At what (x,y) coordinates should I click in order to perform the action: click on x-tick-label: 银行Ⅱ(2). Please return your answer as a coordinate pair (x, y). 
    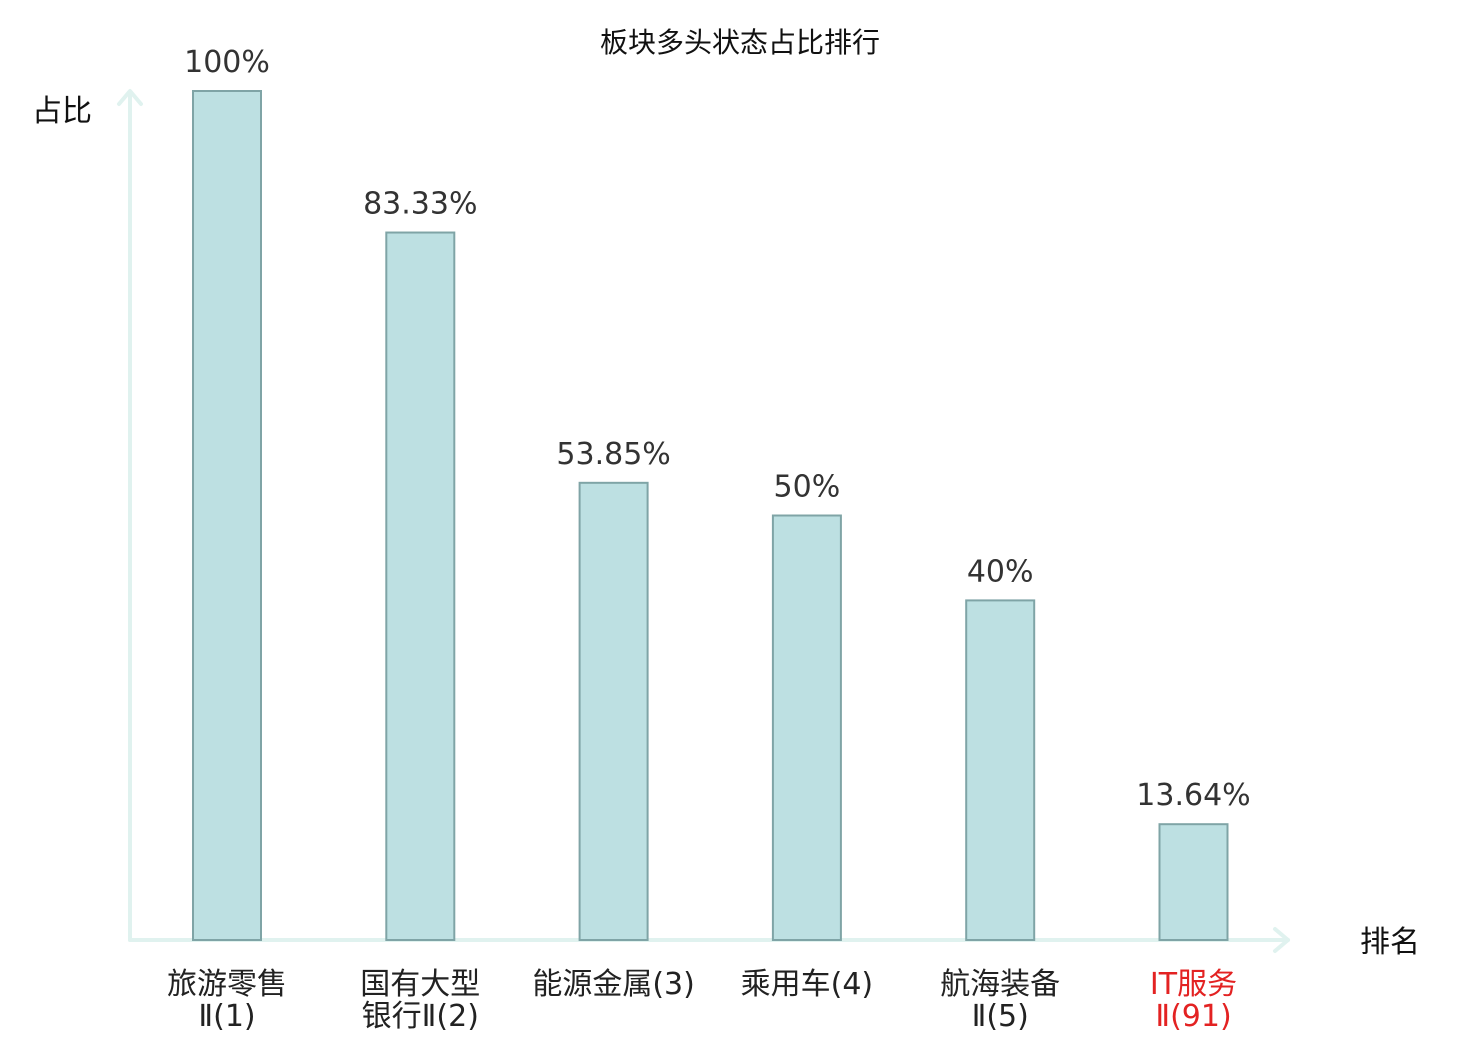
    Looking at the image, I should click on (420, 1016).